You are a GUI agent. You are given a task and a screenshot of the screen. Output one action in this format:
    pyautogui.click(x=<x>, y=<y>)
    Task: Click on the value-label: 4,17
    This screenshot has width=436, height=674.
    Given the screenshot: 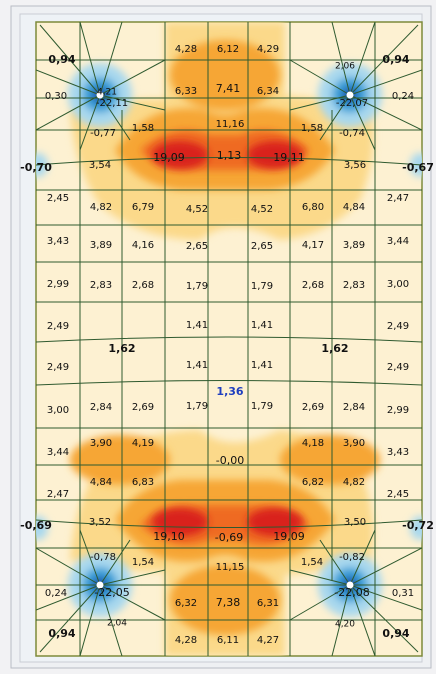 What is the action you would take?
    pyautogui.click(x=313, y=245)
    